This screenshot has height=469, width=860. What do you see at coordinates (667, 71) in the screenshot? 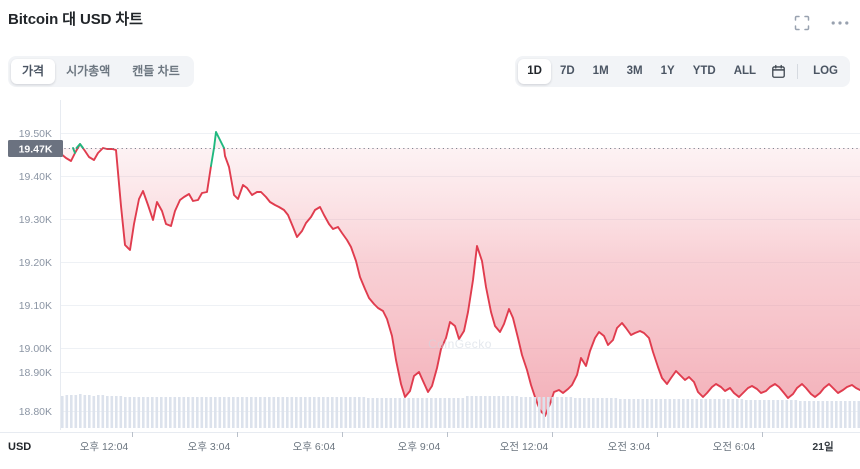
I see `range-1y: 1Y` at bounding box center [667, 71].